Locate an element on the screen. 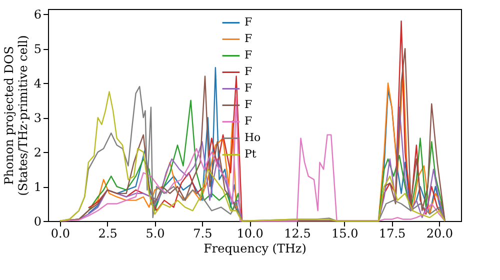  y-tick-label: 0 is located at coordinates (38, 221).